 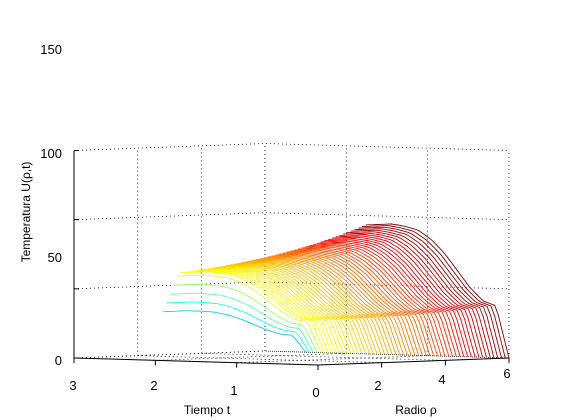 What do you see at coordinates (55, 257) in the screenshot?
I see `z-tick-50: 50` at bounding box center [55, 257].